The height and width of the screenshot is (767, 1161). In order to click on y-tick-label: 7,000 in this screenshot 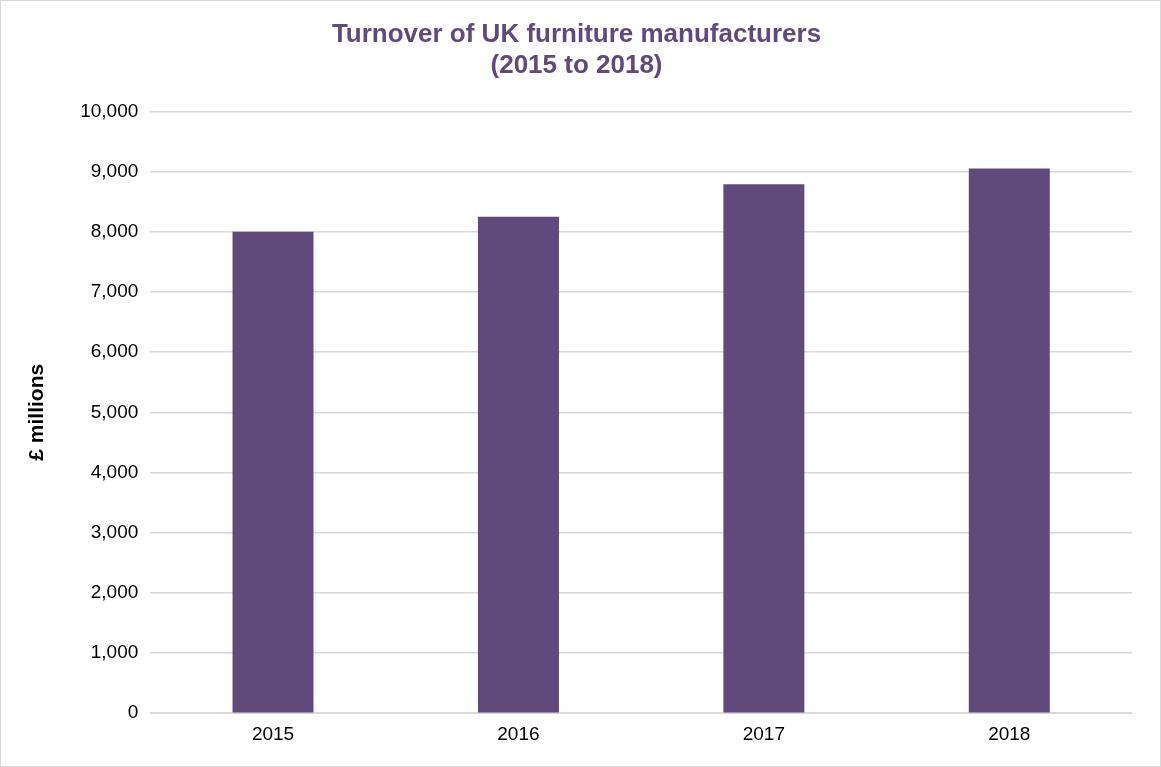, I will do `click(114, 291)`.